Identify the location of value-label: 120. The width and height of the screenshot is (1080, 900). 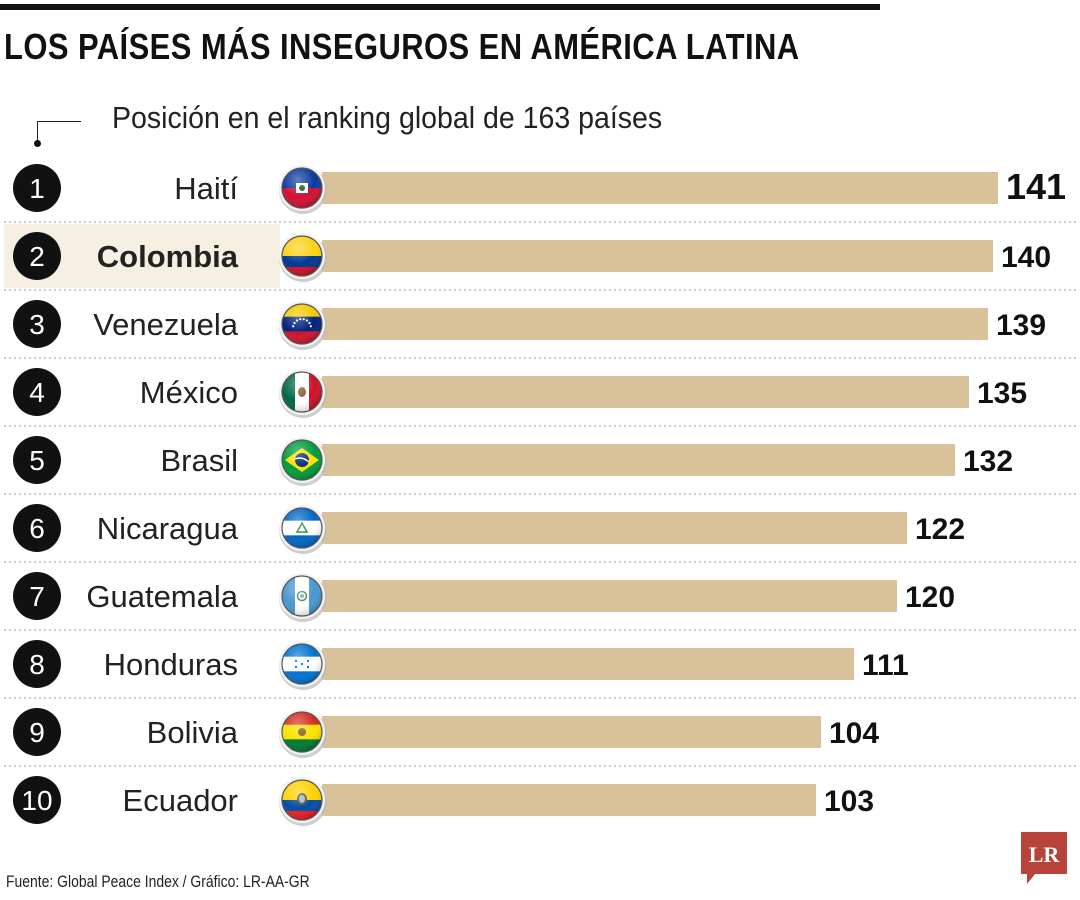
(930, 597).